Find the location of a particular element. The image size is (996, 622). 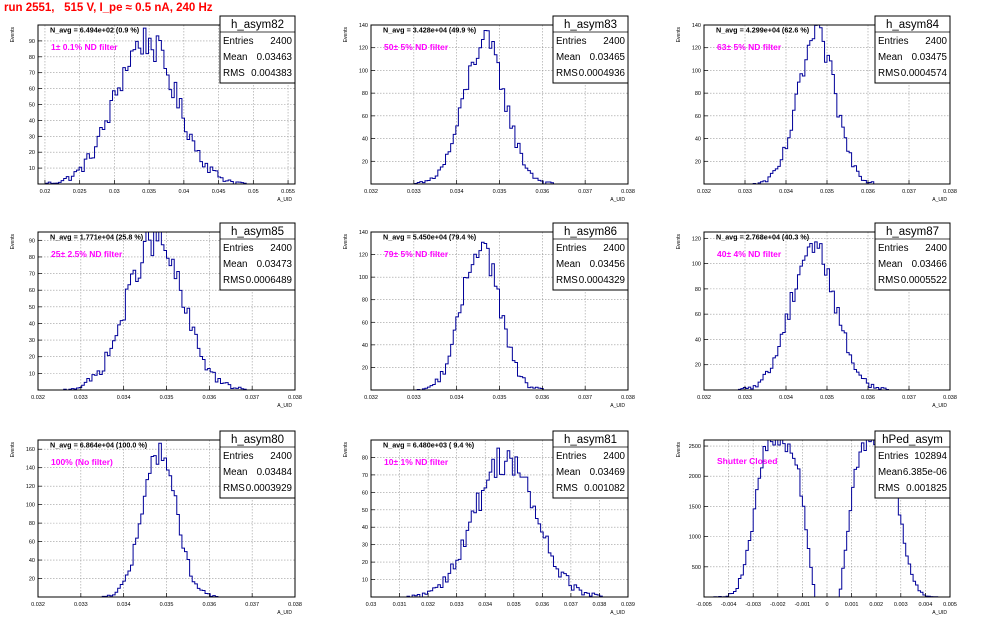

filter-annotation: Shutter Closed is located at coordinates (747, 461).